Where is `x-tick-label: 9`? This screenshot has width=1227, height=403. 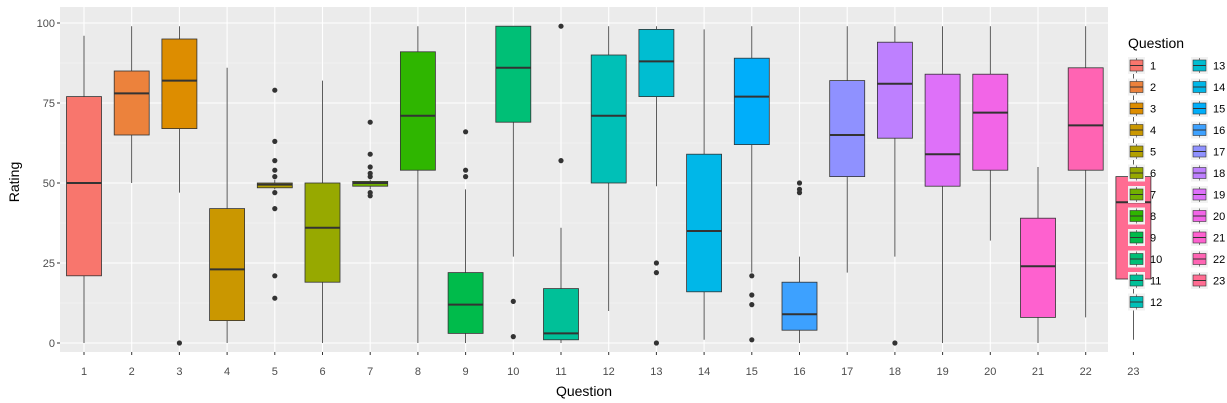
x-tick-label: 9 is located at coordinates (466, 372).